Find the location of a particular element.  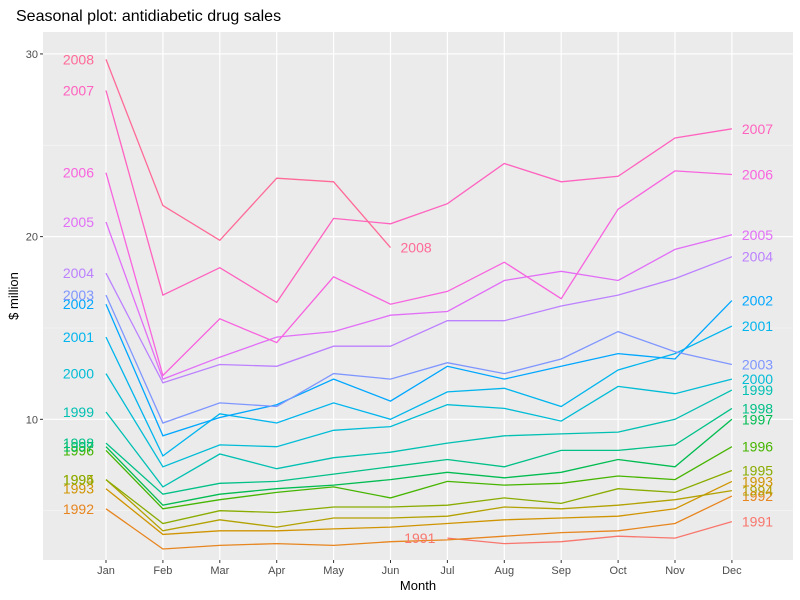

series-line-1997 is located at coordinates (419, 462).